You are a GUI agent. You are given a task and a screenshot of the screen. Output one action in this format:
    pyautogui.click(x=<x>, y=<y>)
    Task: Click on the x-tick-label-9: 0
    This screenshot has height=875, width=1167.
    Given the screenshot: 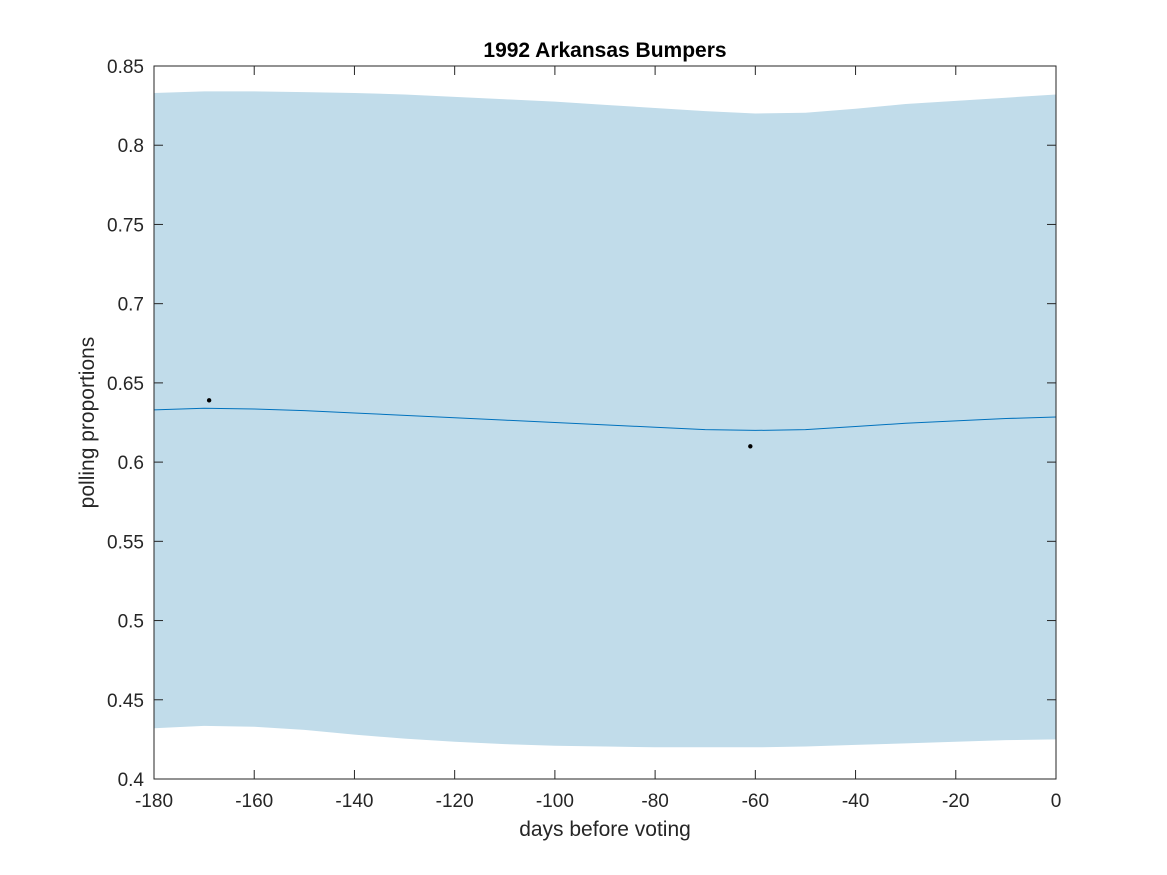 What is the action you would take?
    pyautogui.click(x=1056, y=801)
    